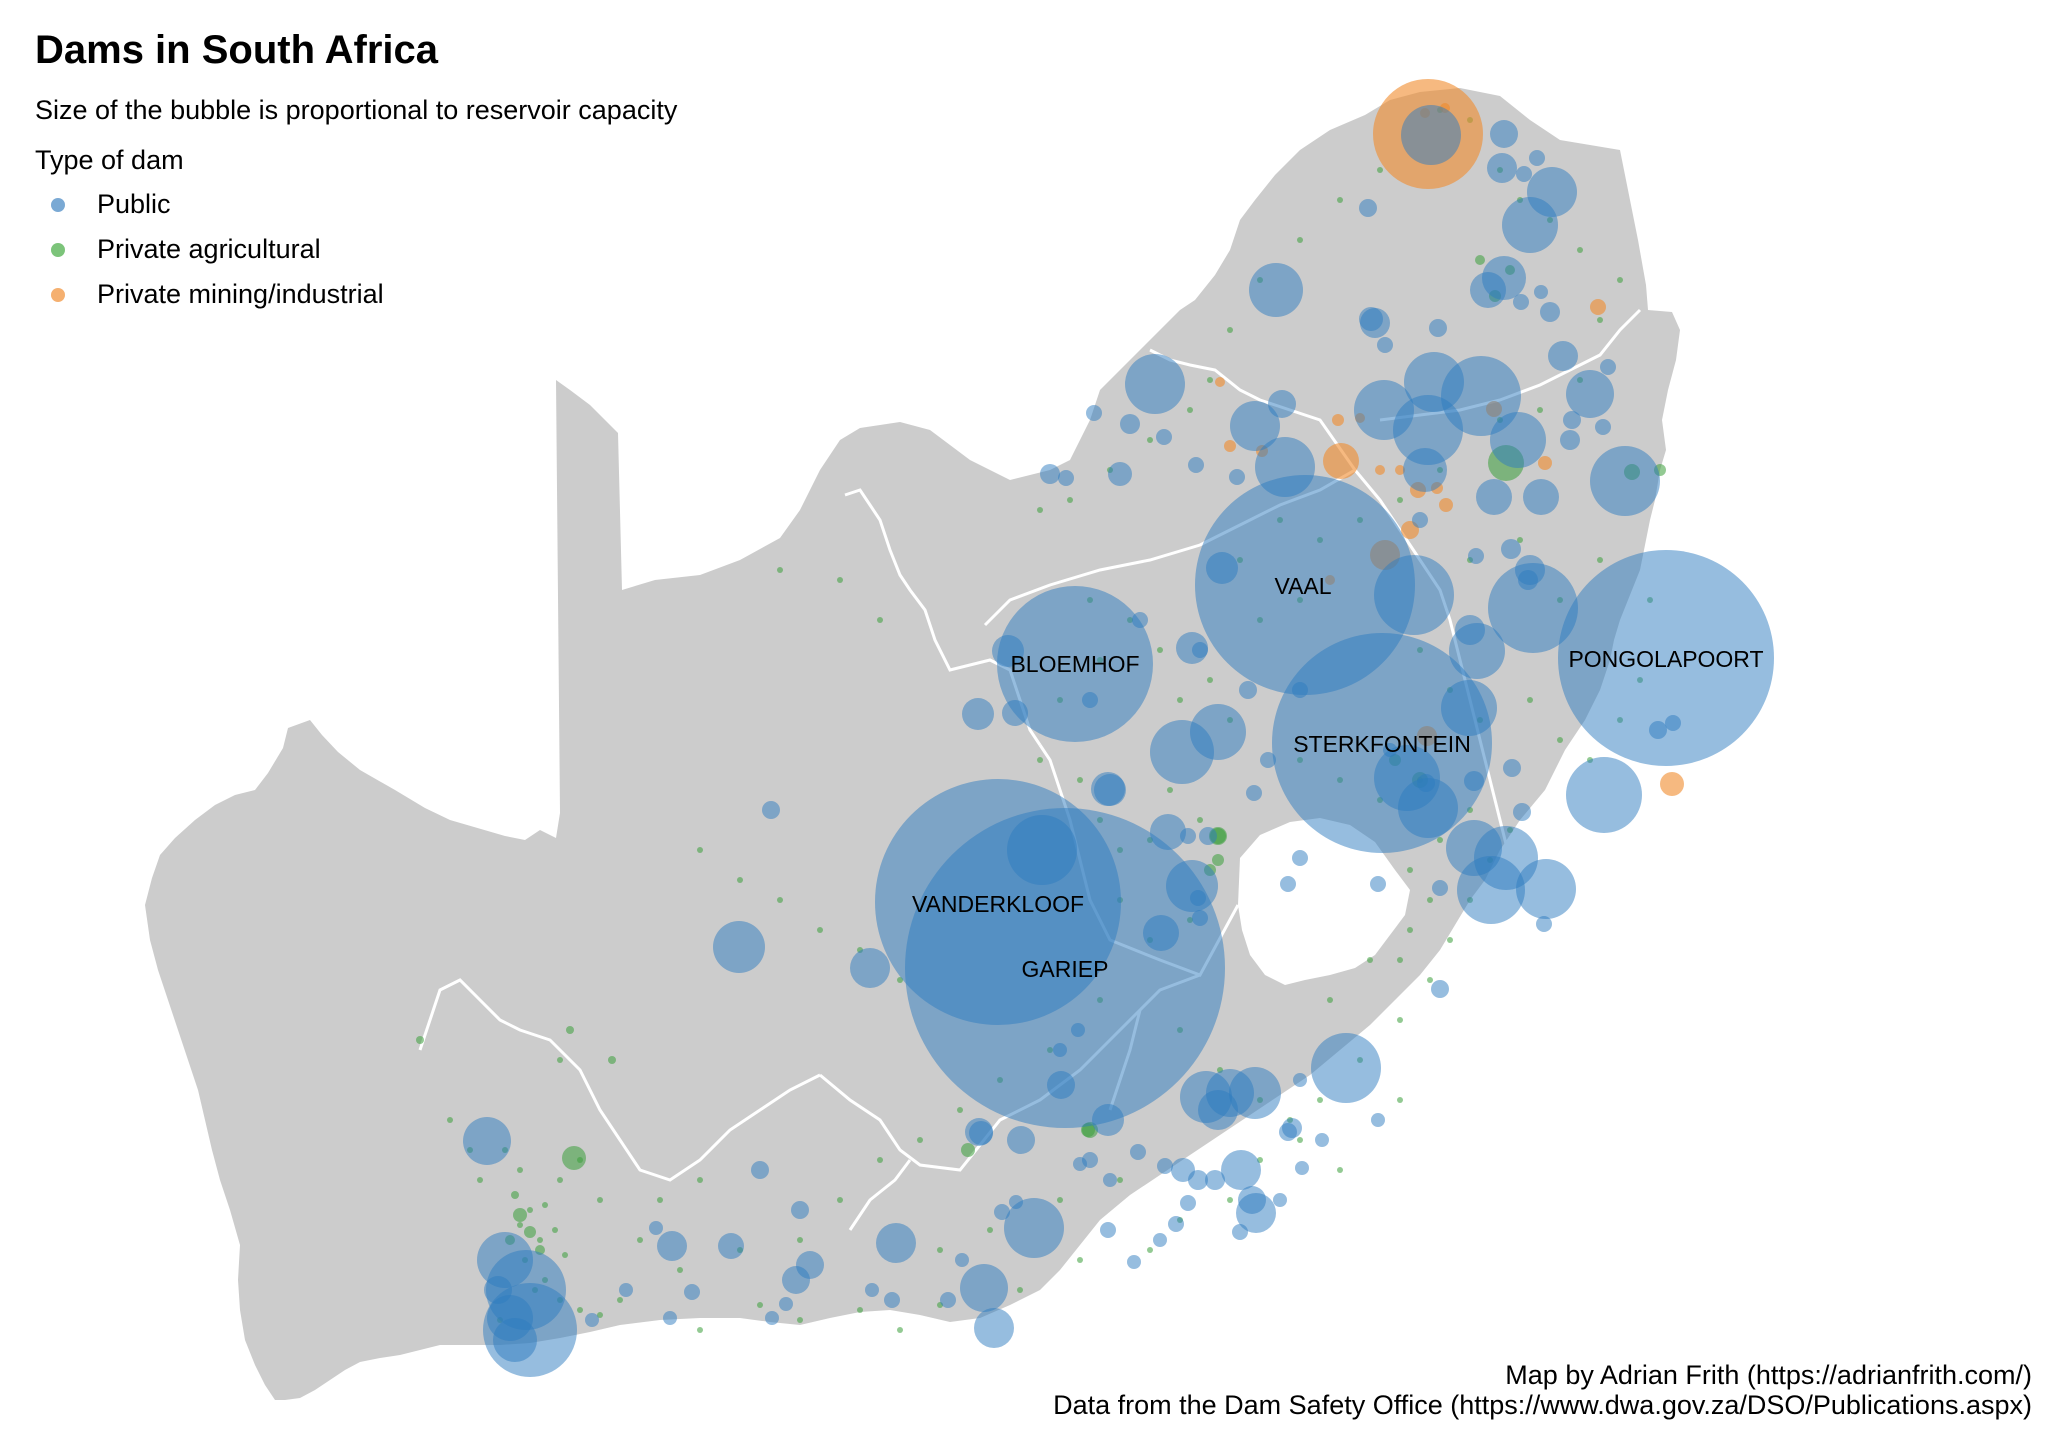 This screenshot has height=1448, width=2048. What do you see at coordinates (1074, 664) in the screenshot?
I see `dam-label-bloemhof: BLOEMHOF` at bounding box center [1074, 664].